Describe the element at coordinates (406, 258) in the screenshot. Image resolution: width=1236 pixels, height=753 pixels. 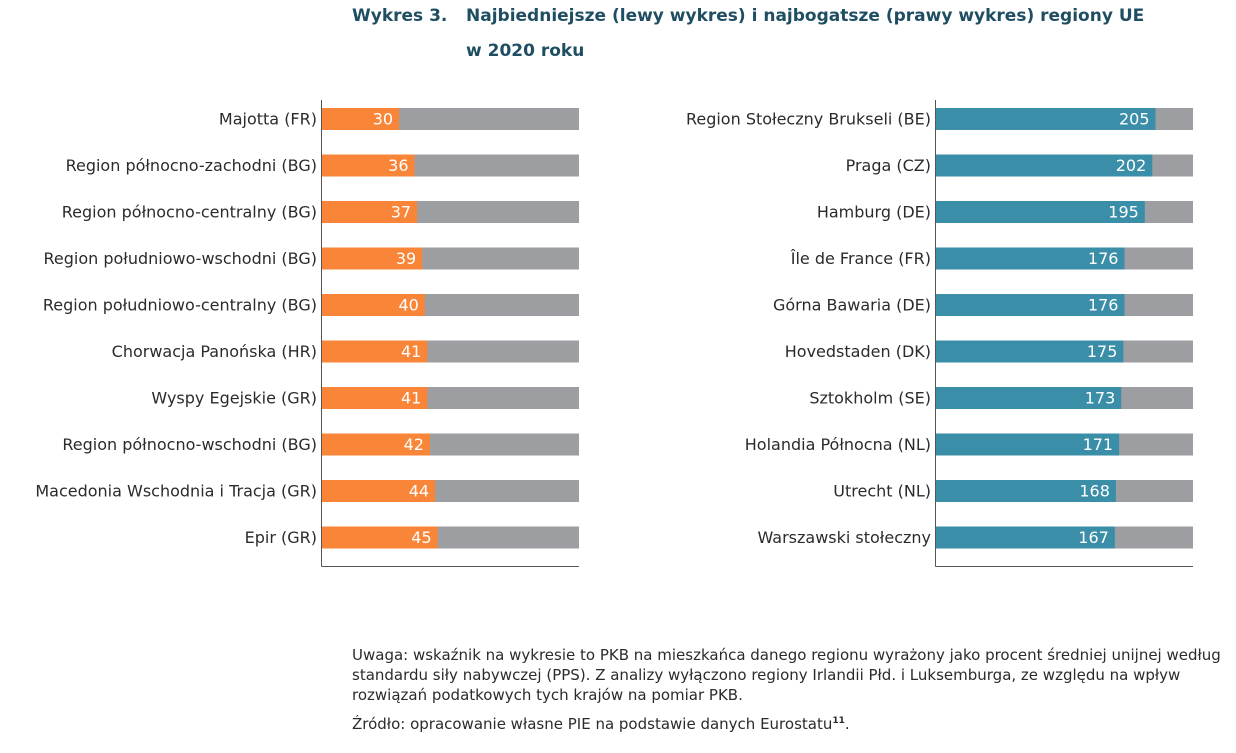
I see `poorest-value-label: 39` at that location.